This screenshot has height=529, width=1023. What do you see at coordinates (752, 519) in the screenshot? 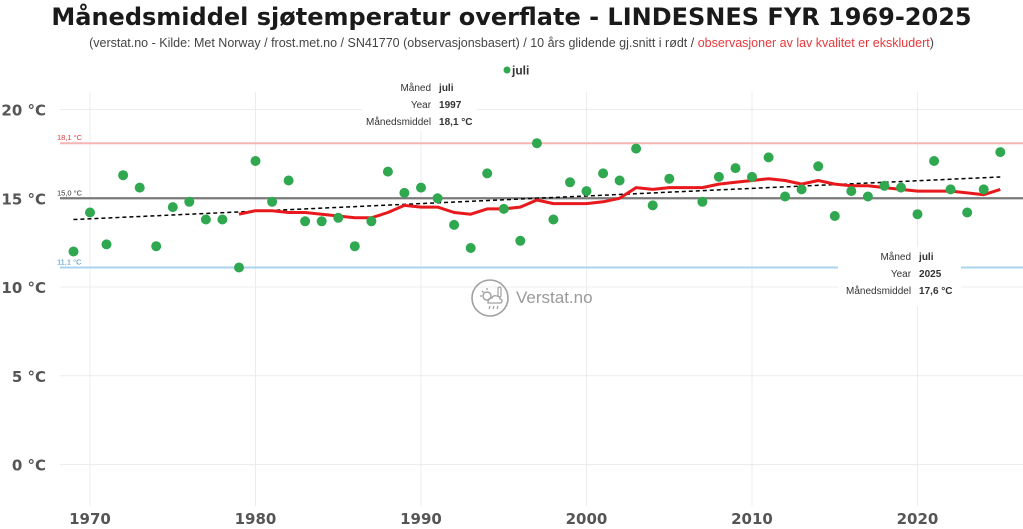
I see `x-tick-label: 2010` at bounding box center [752, 519].